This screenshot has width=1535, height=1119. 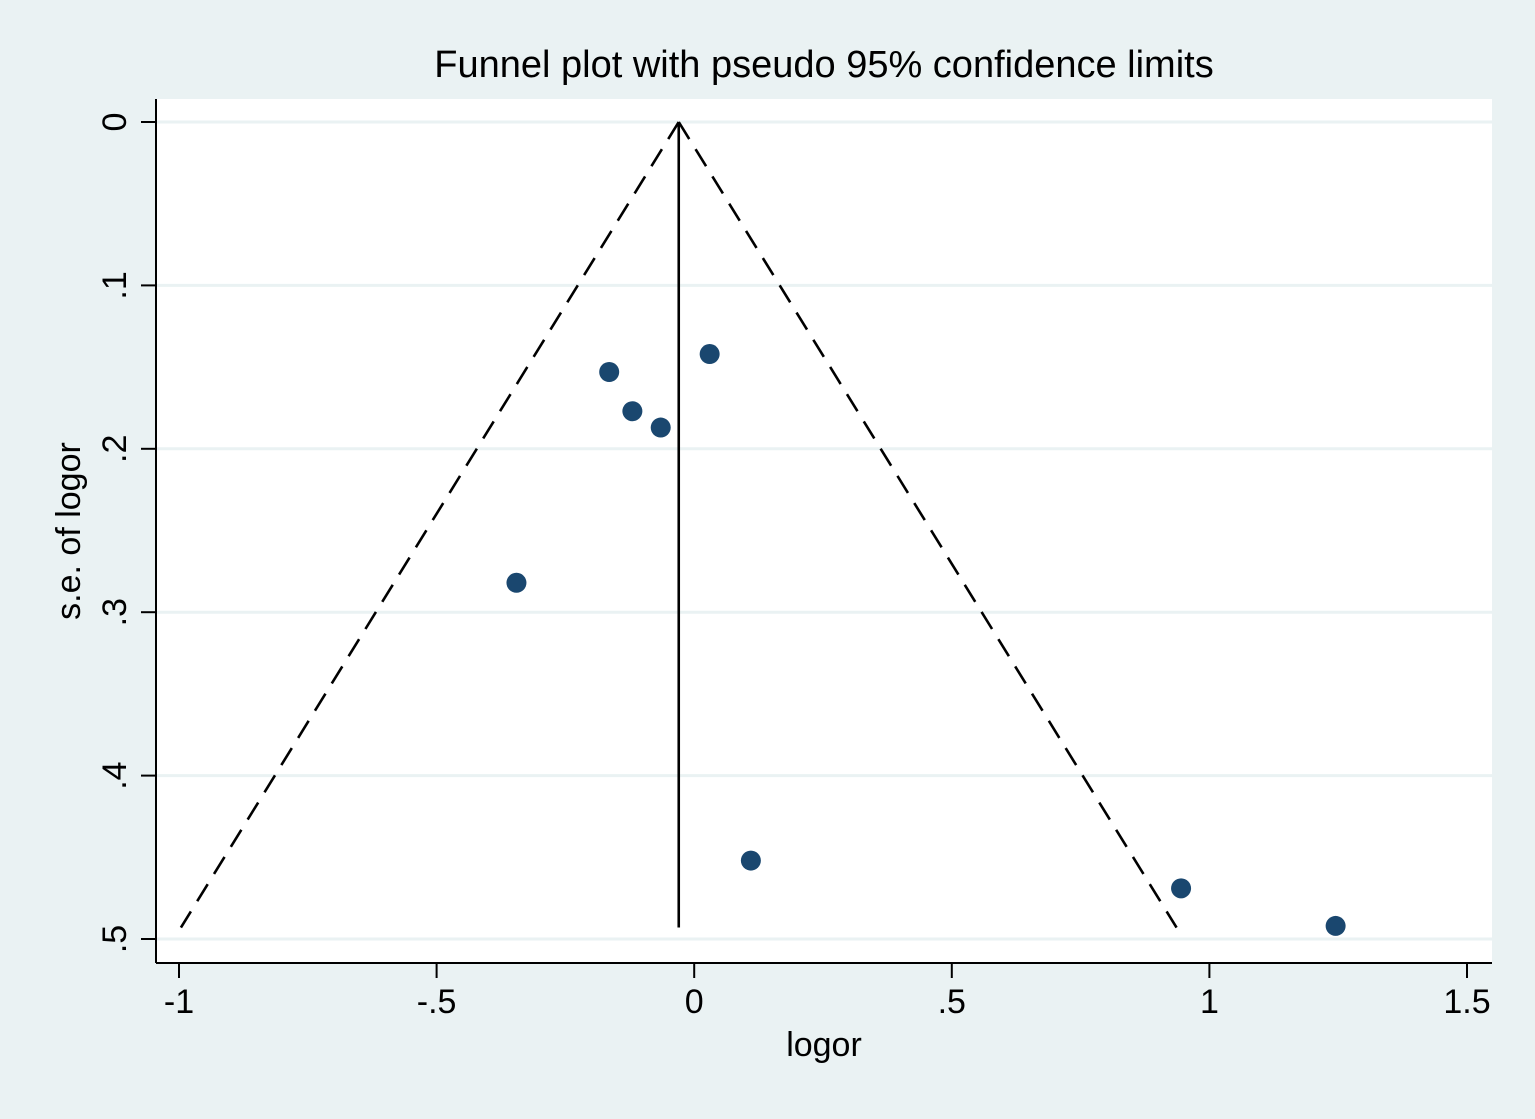 What do you see at coordinates (1209, 1002) in the screenshot?
I see `x-tick-label-4: 1` at bounding box center [1209, 1002].